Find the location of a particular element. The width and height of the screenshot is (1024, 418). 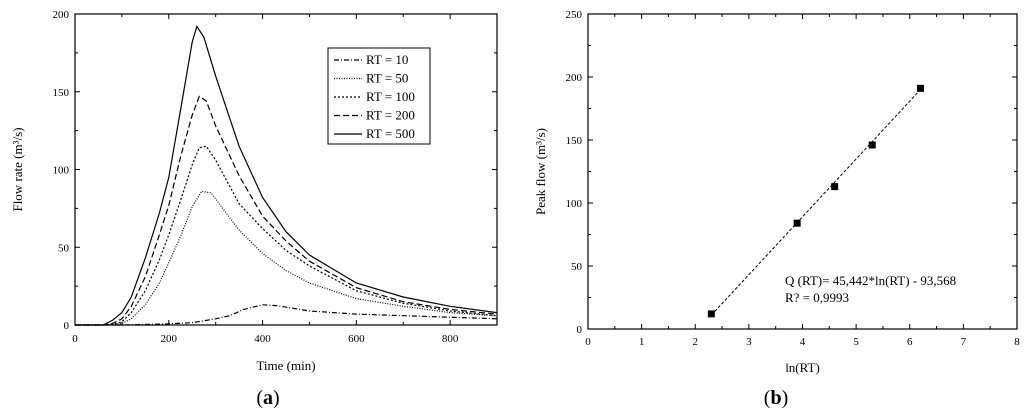

legend-label-5: RT = 500 is located at coordinates (390, 133).